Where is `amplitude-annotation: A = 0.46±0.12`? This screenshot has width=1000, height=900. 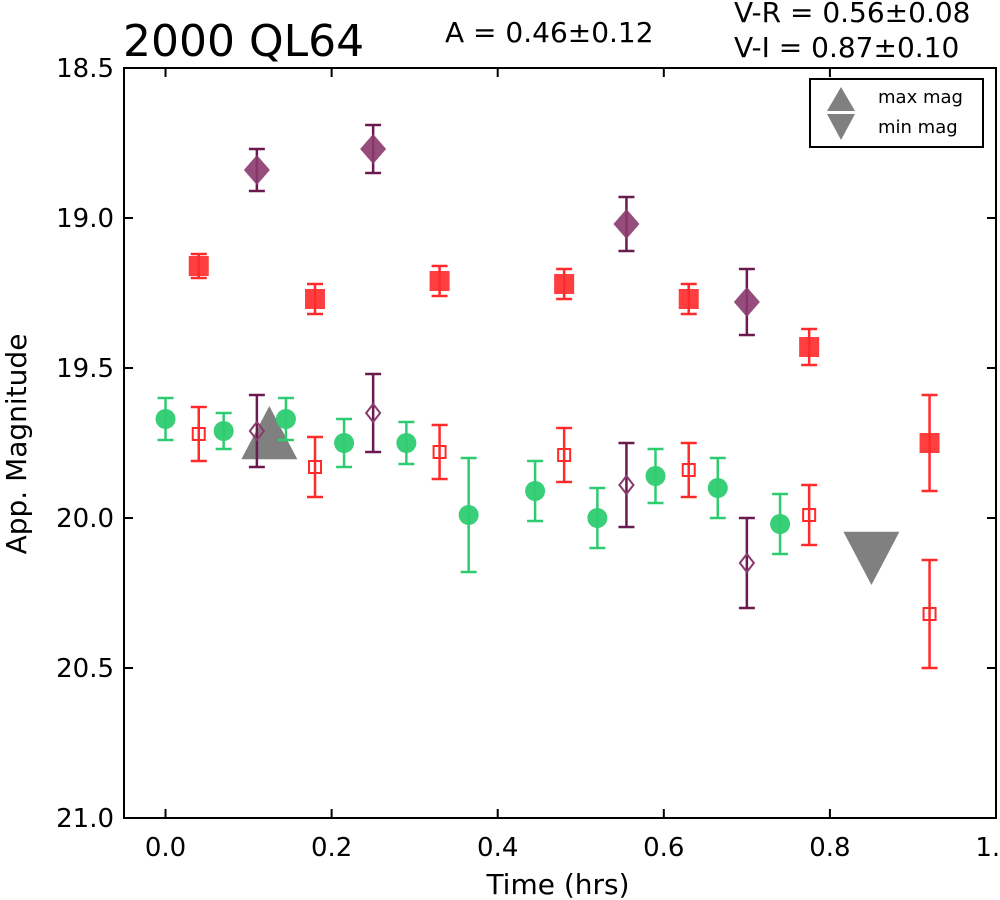 amplitude-annotation: A = 0.46±0.12 is located at coordinates (549, 32).